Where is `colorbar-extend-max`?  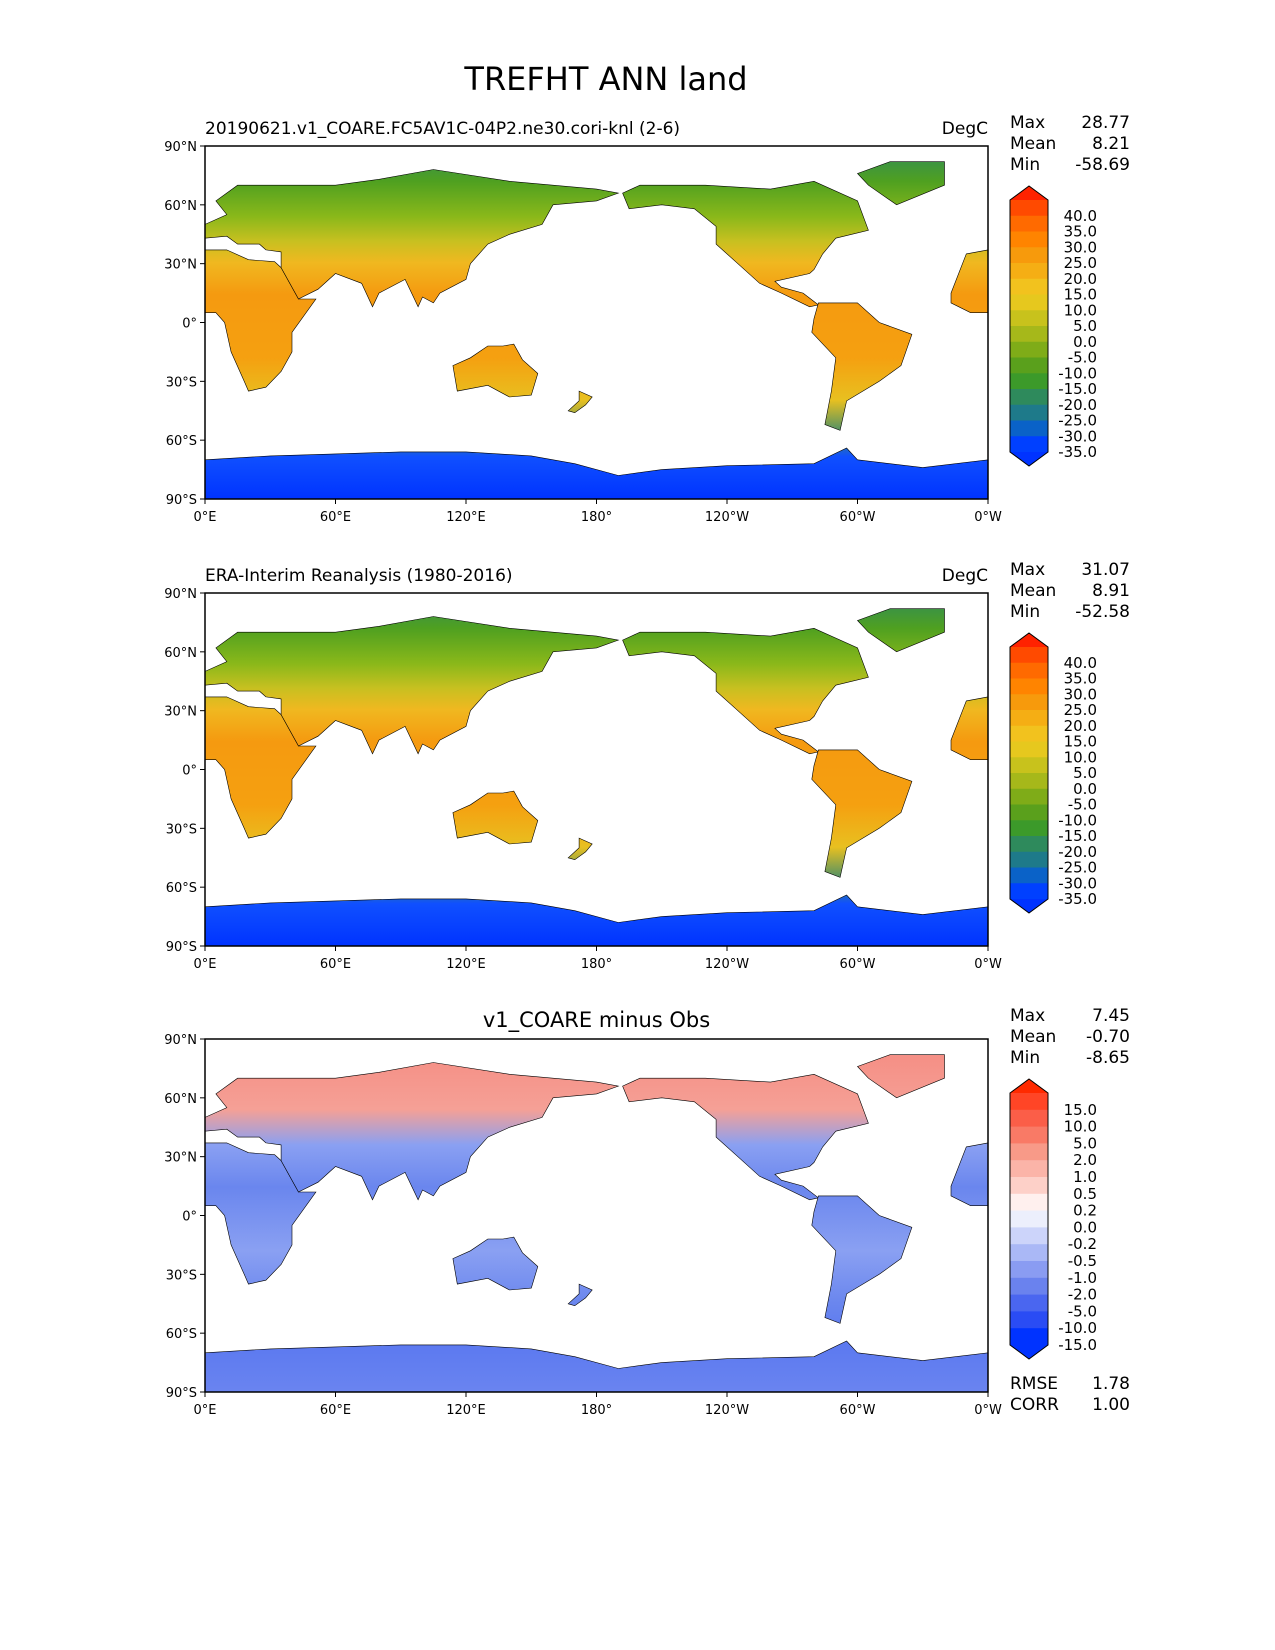 colorbar-extend-max is located at coordinates (1029, 1086).